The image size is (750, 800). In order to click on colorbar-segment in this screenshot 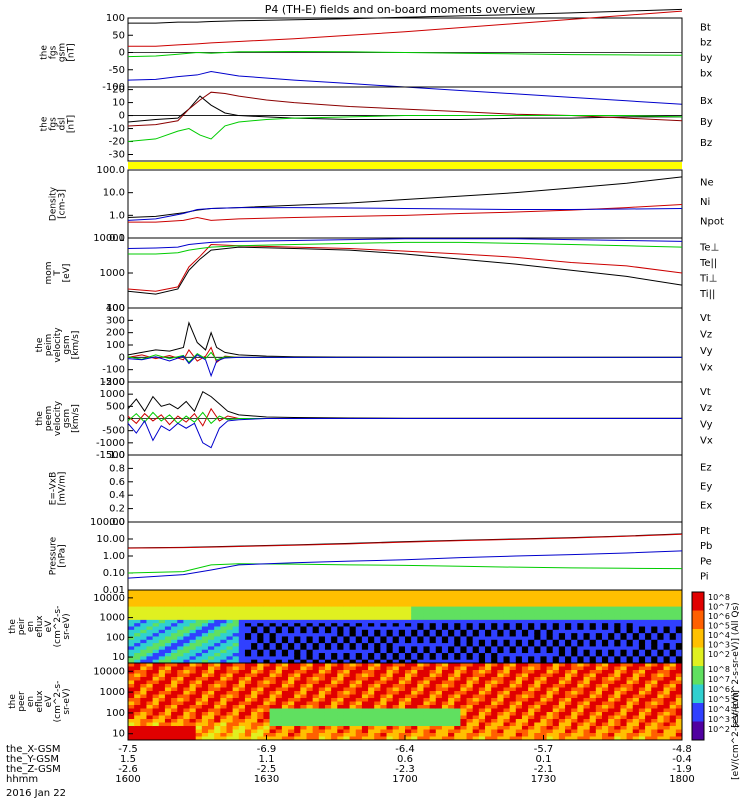, I will do `click(698, 601)`.